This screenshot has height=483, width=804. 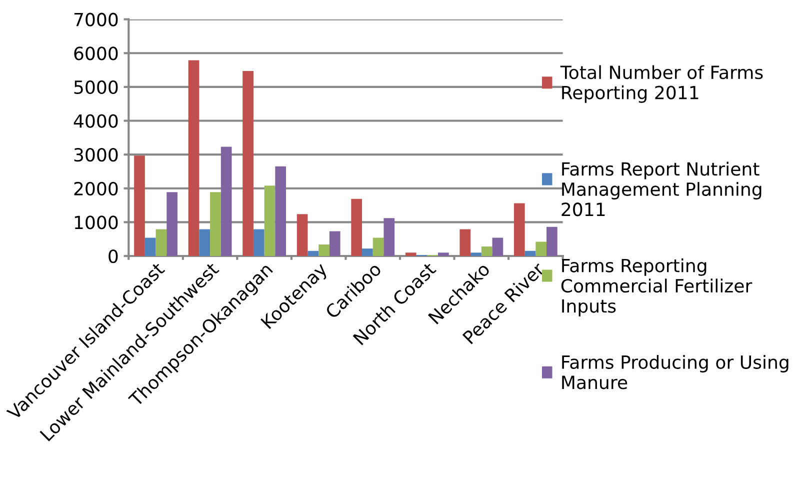 What do you see at coordinates (656, 287) in the screenshot?
I see `legend-label: Farms Reporting Commercial Fertilizer Inputs` at bounding box center [656, 287].